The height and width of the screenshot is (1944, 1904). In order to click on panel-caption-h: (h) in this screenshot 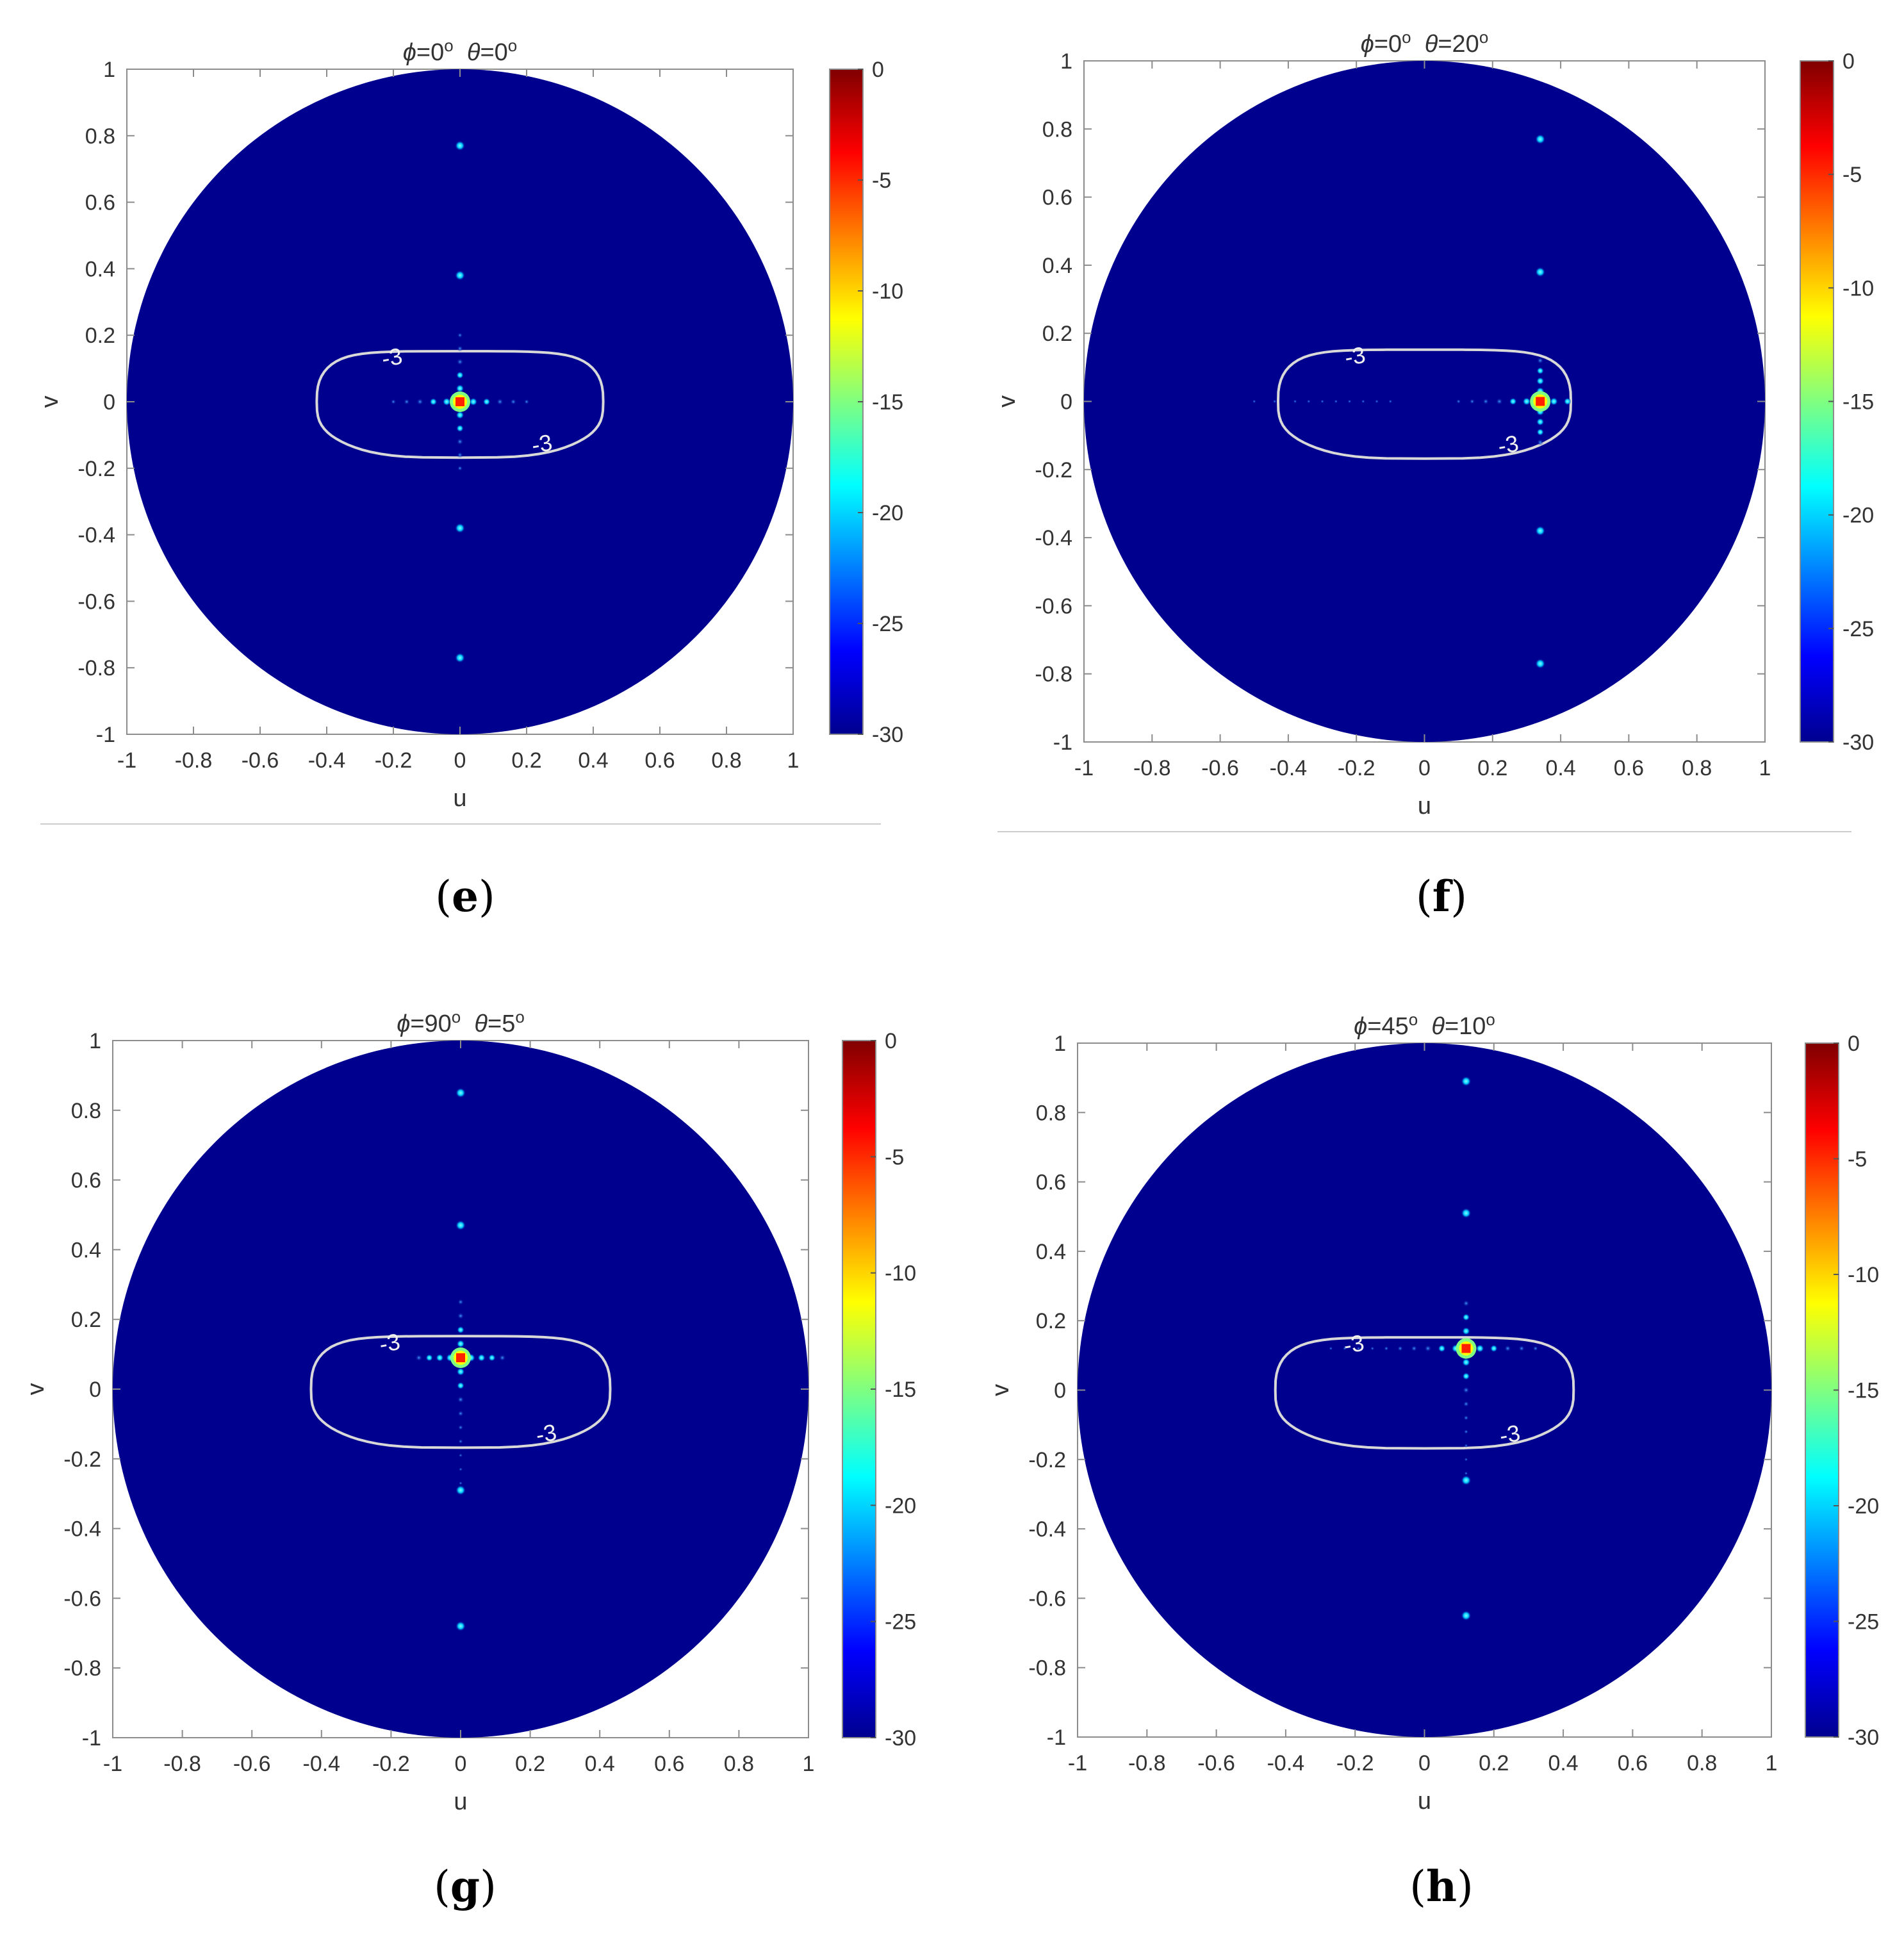, I will do `click(1441, 1886)`.